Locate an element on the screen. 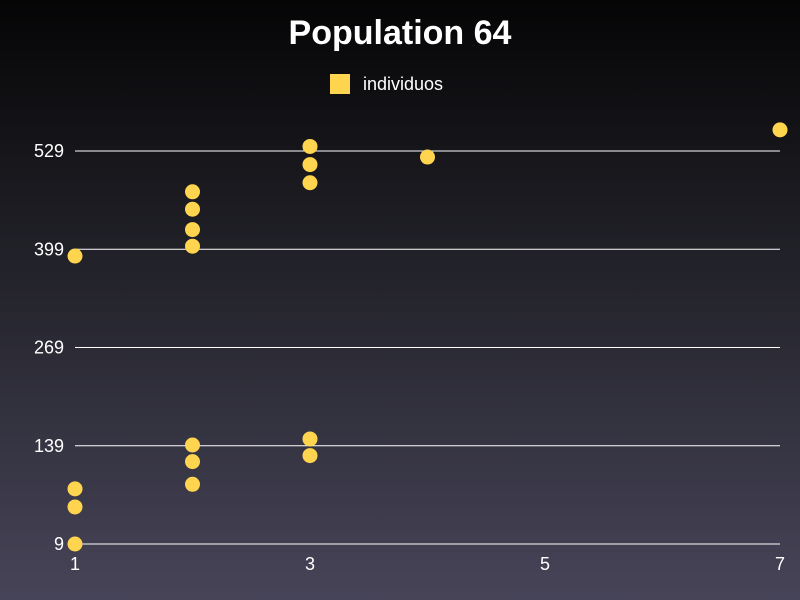  x-tick-labels: 1 3 5 7 is located at coordinates (427, 564).